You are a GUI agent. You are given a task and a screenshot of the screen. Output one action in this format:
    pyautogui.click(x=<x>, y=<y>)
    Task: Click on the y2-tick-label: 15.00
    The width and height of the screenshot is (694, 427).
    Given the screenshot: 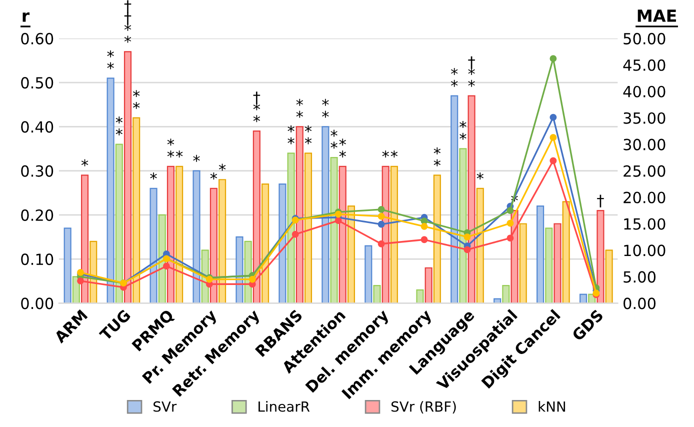 What is the action you would take?
    pyautogui.click(x=645, y=224)
    